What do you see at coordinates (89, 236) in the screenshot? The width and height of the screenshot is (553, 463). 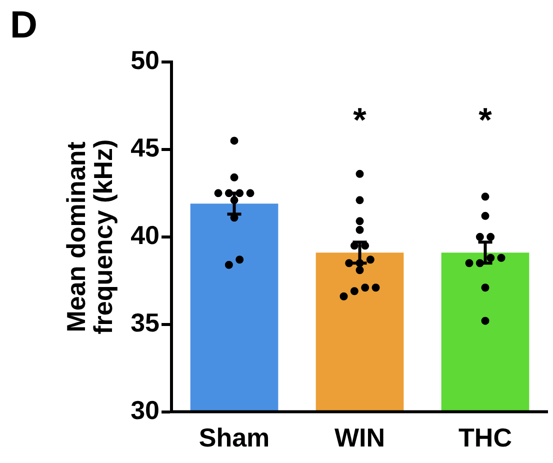 I see `y-axis-title: Mean dominant frequency (kHz)` at bounding box center [89, 236].